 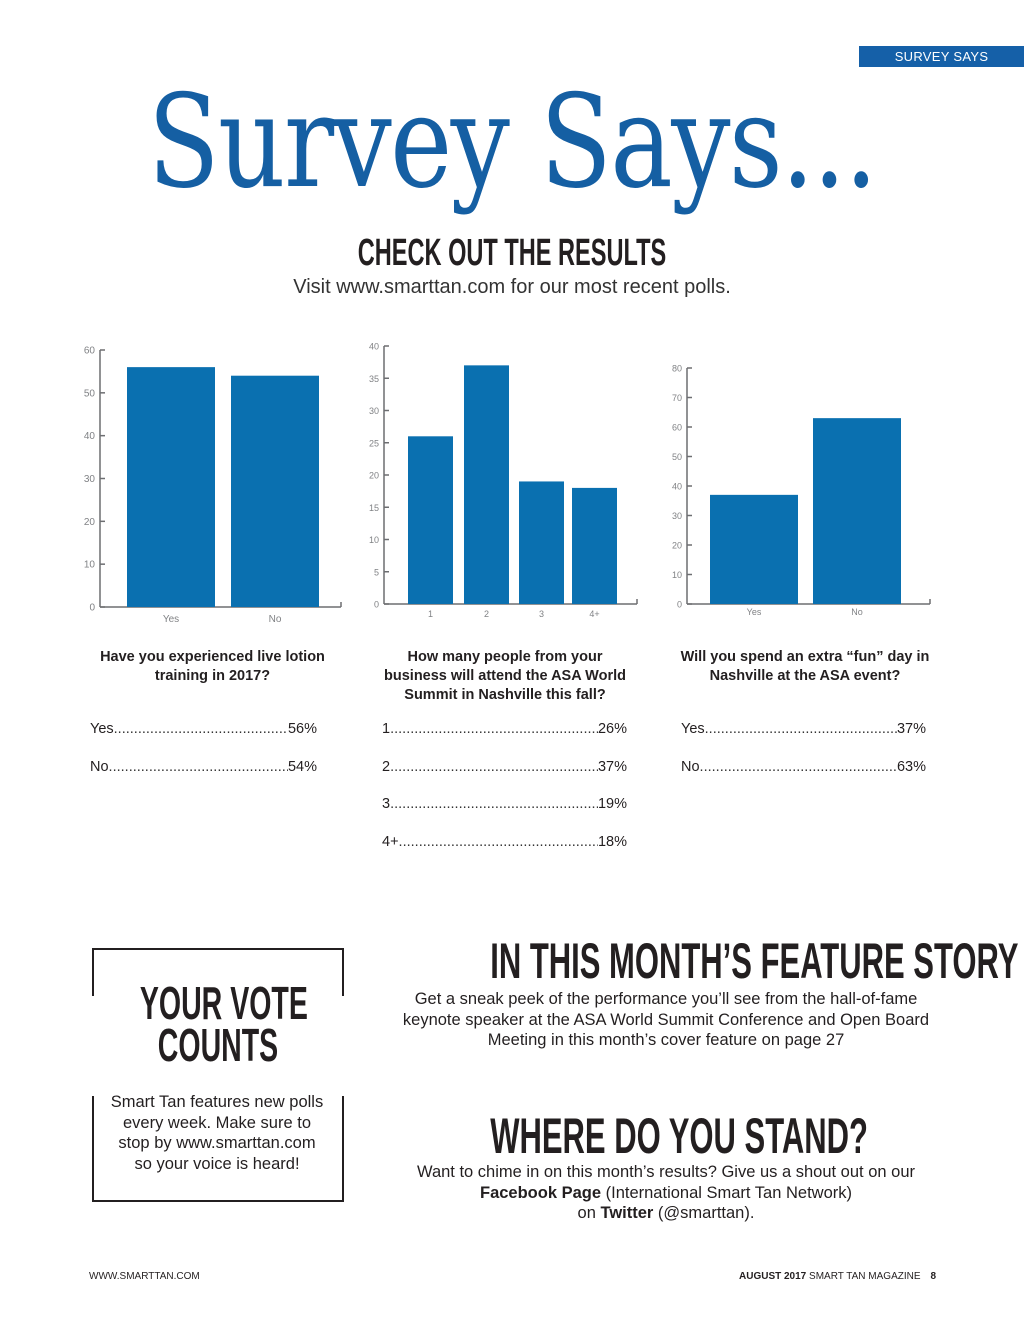 What do you see at coordinates (941, 56) in the screenshot?
I see `section-tag: SURVEY SAYS` at bounding box center [941, 56].